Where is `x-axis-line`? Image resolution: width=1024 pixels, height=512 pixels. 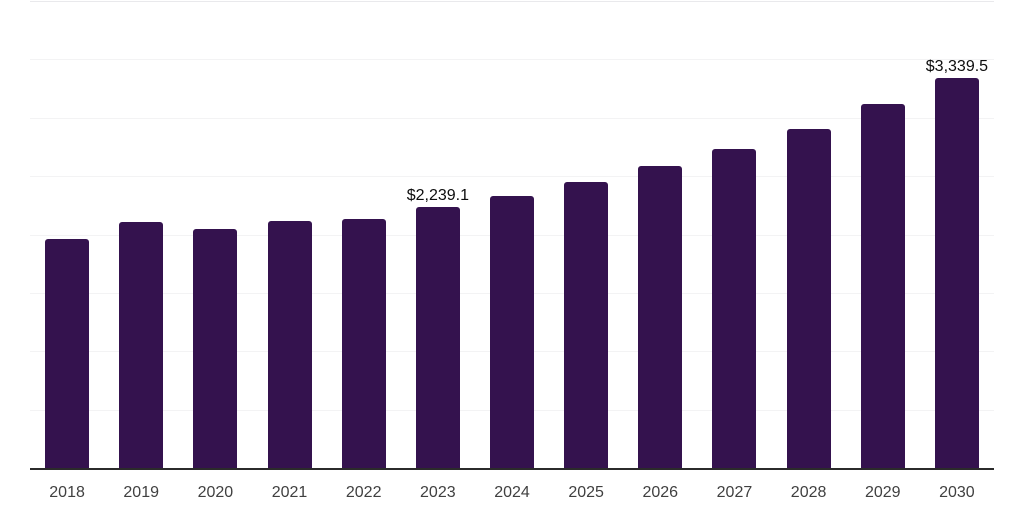
x-axis-line is located at coordinates (512, 469).